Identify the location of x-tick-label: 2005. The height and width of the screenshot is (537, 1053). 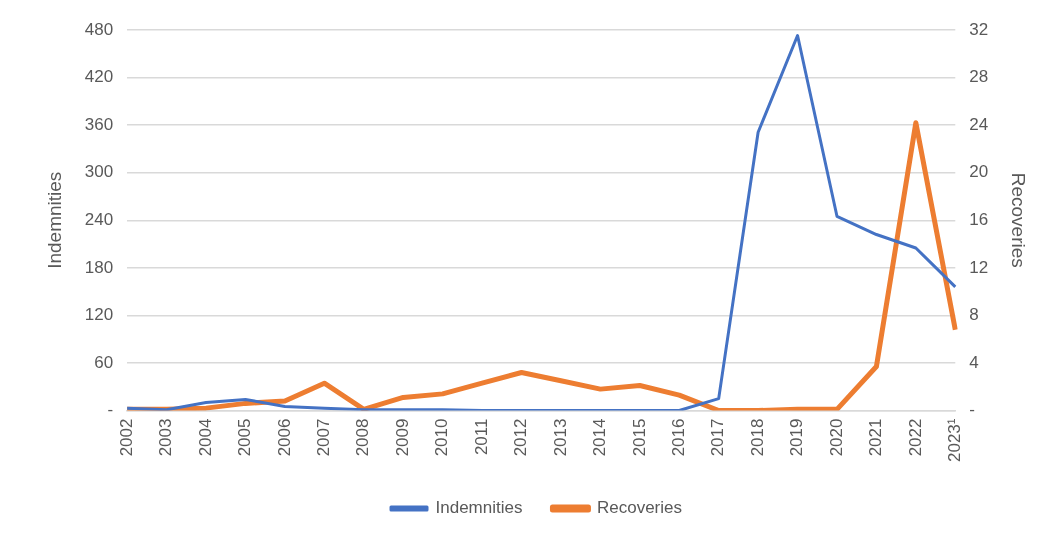
(245, 437).